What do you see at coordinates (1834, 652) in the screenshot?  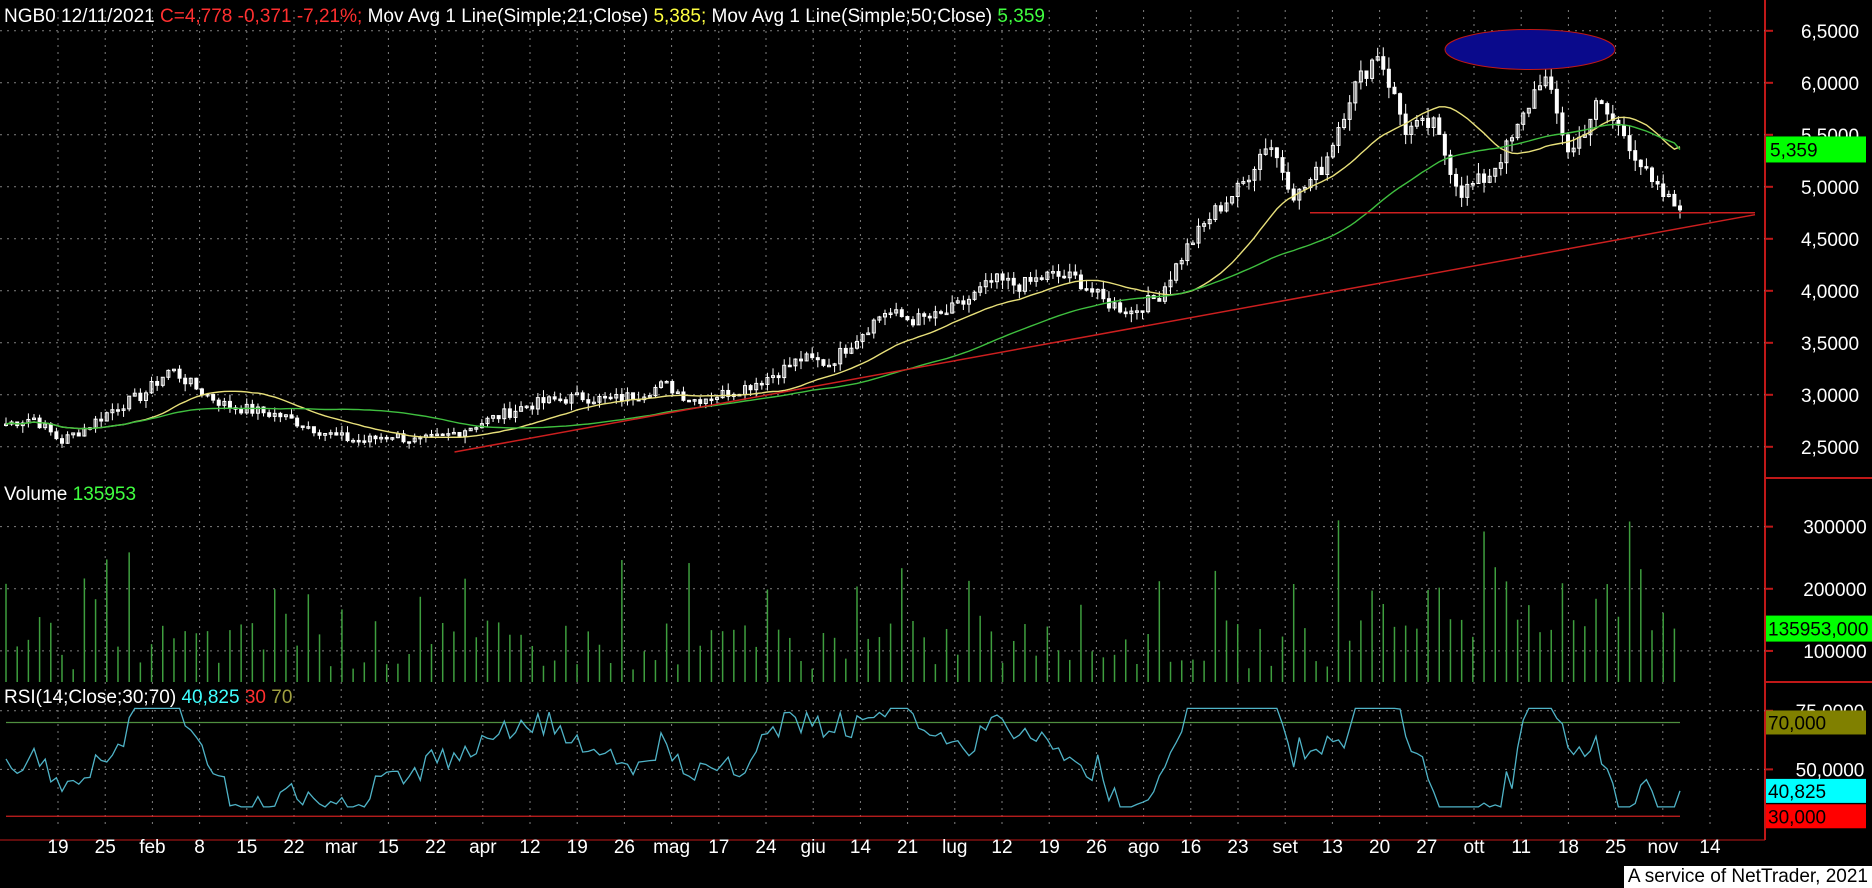 I see `y-tick-label: 100000` at bounding box center [1834, 652].